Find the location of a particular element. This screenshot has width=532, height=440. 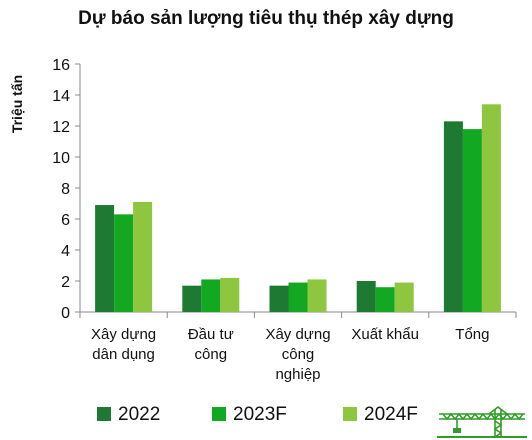

x-tick-label: Tổng is located at coordinates (472, 334).